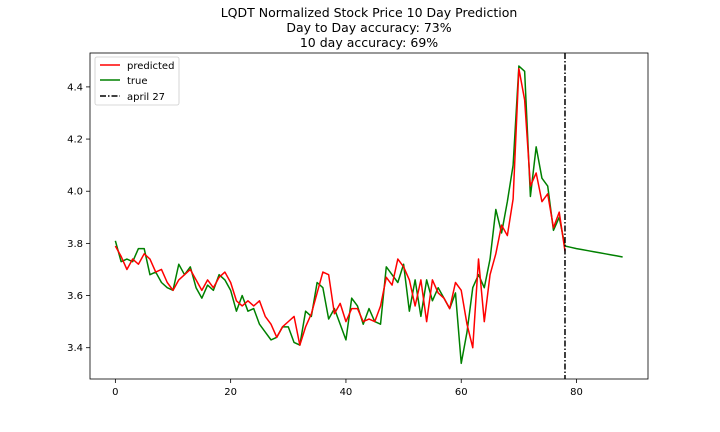 Image resolution: width=720 pixels, height=432 pixels. I want to click on x-tick-label: 80, so click(576, 392).